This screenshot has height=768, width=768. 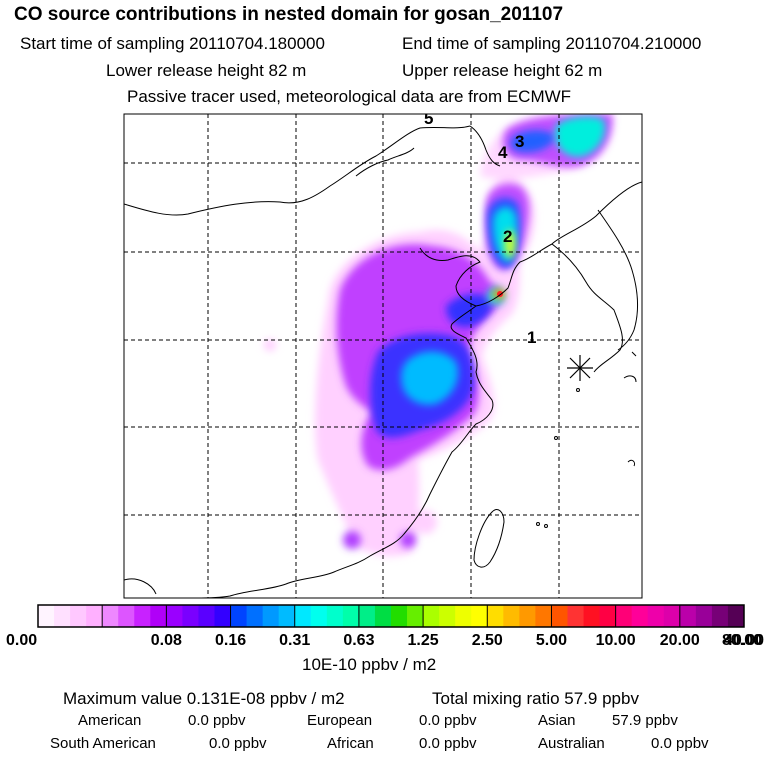 I want to click on region-african-value: 0.0 ppbv, so click(x=448, y=743).